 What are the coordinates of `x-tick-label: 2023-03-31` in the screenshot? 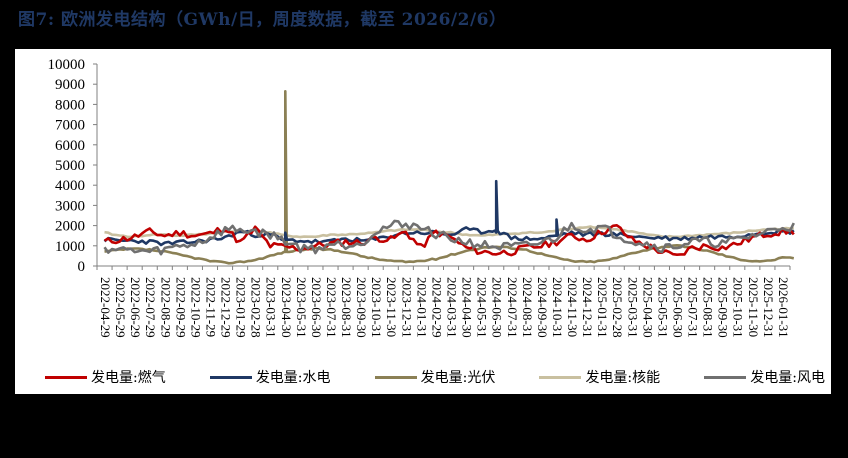 It's located at (271, 307).